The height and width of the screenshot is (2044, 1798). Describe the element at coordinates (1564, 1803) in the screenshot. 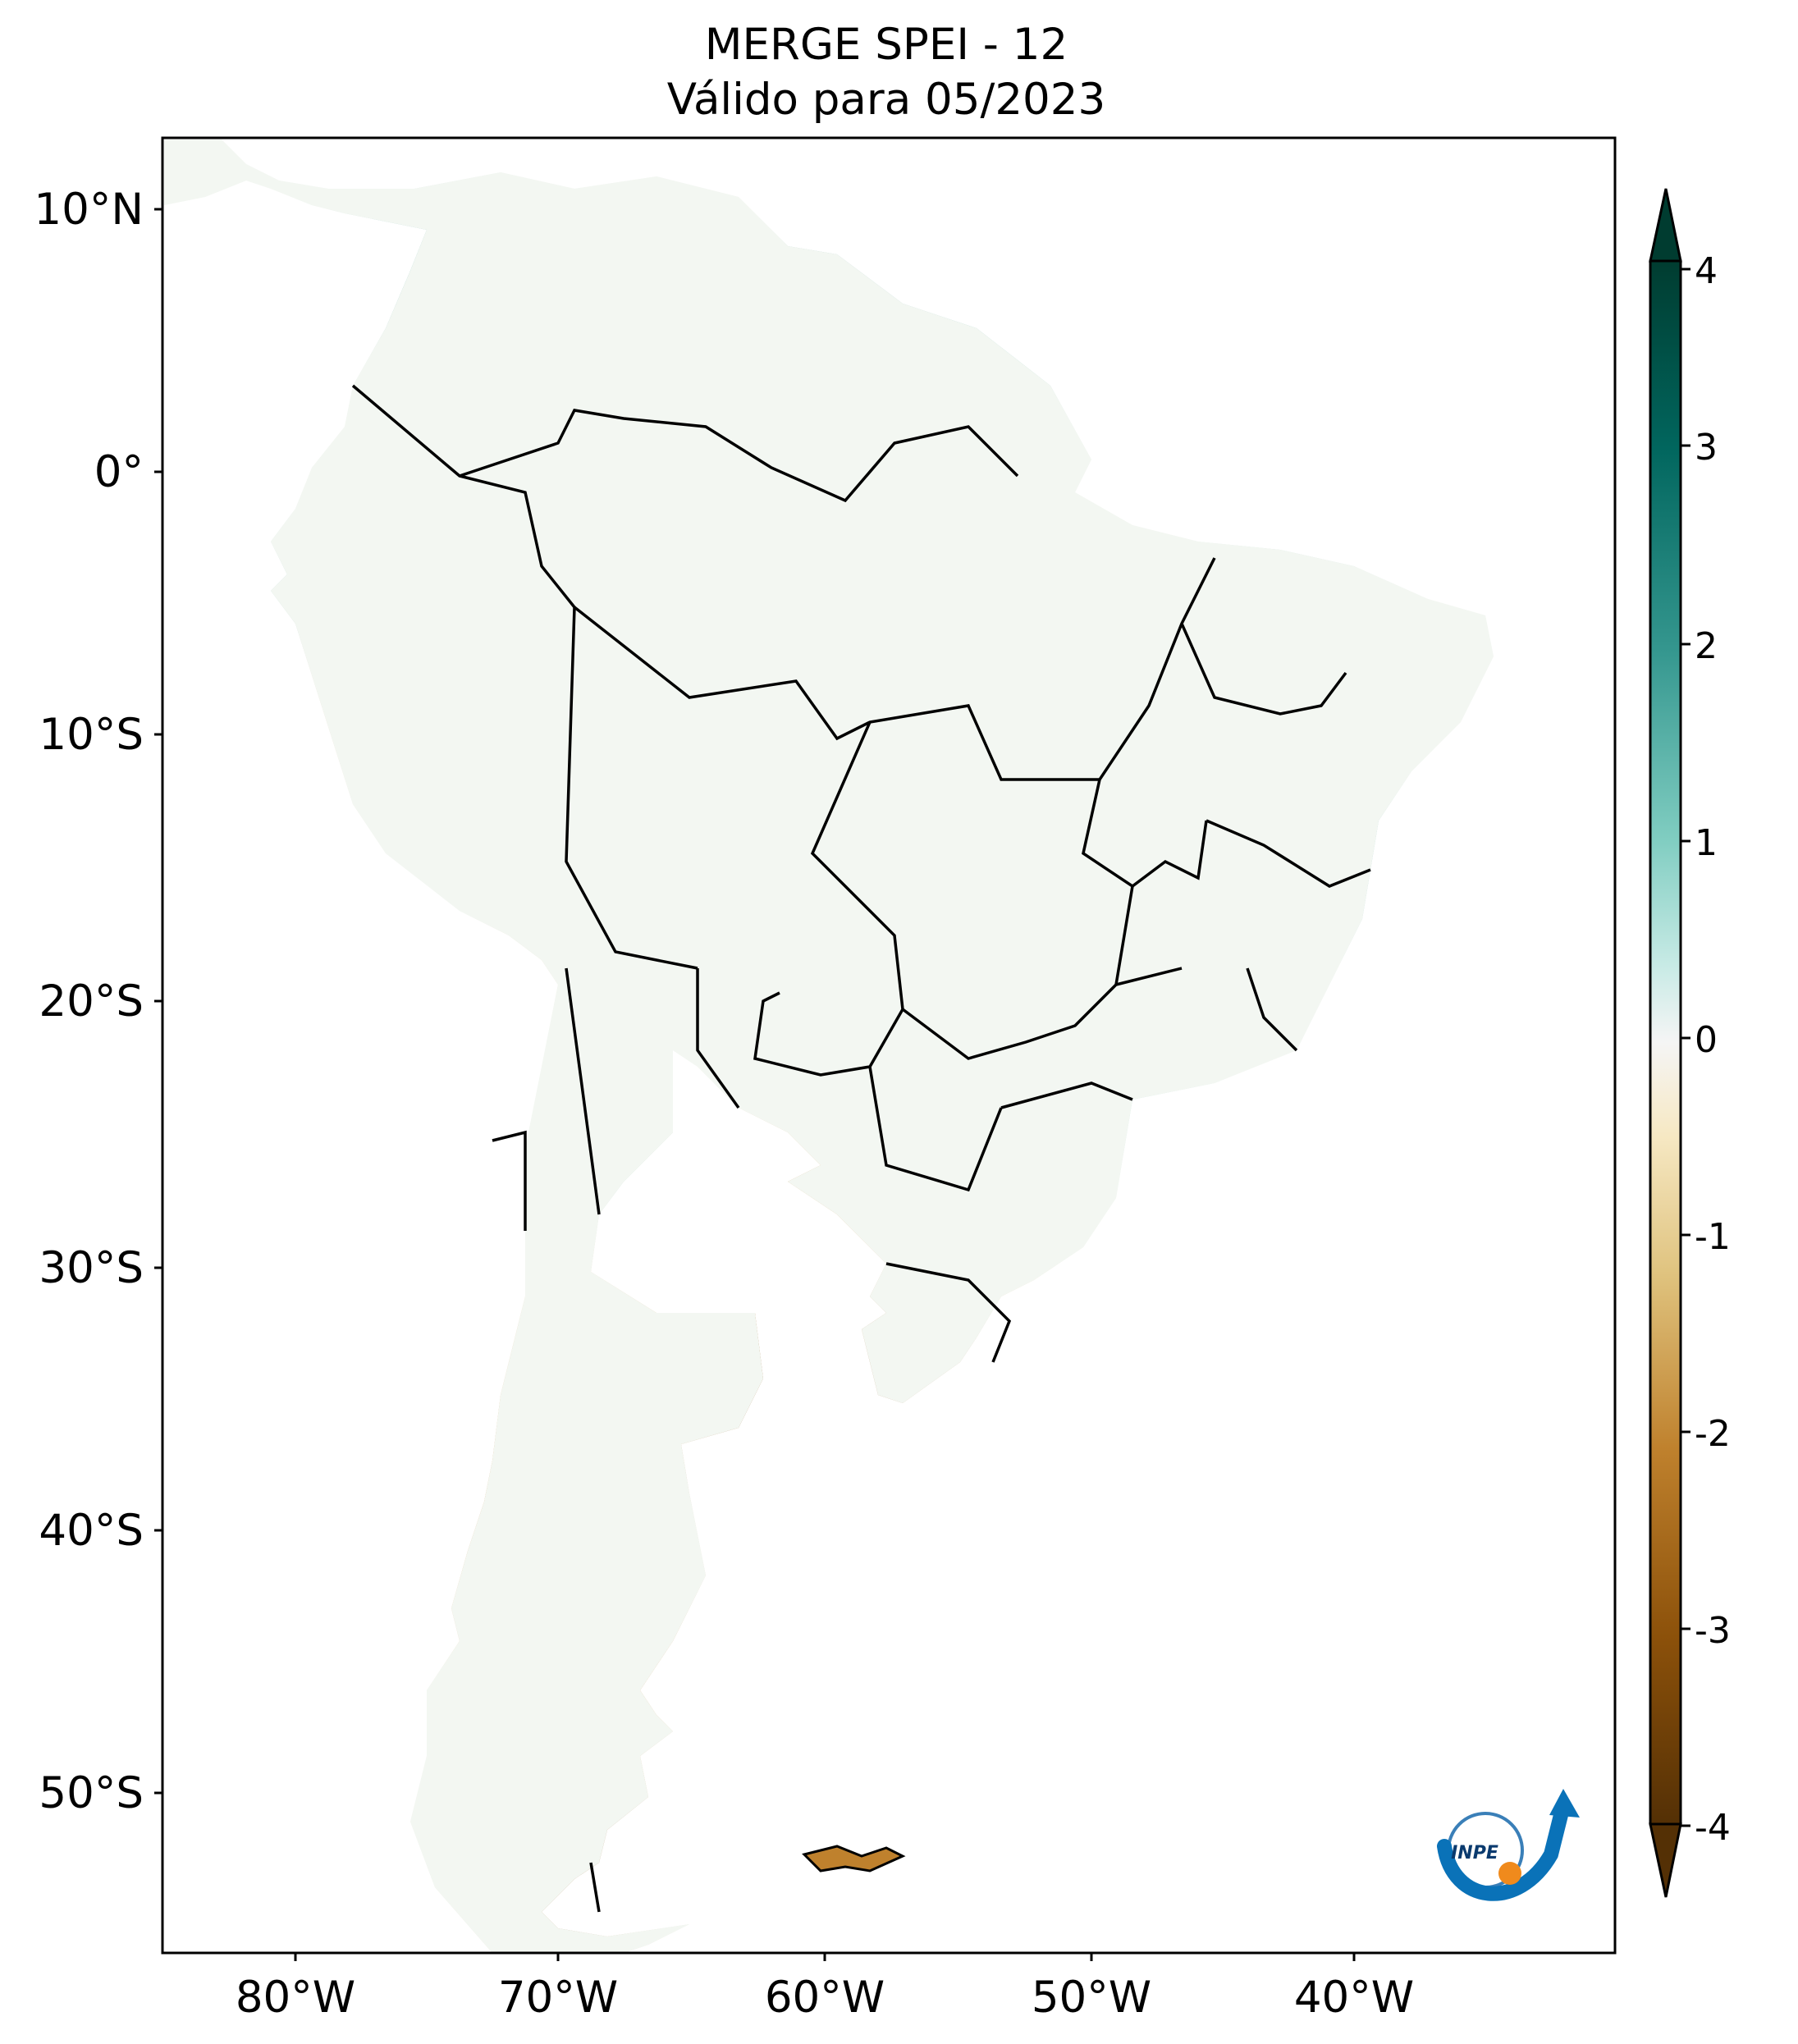

I see `logo-arrow-icon` at that location.